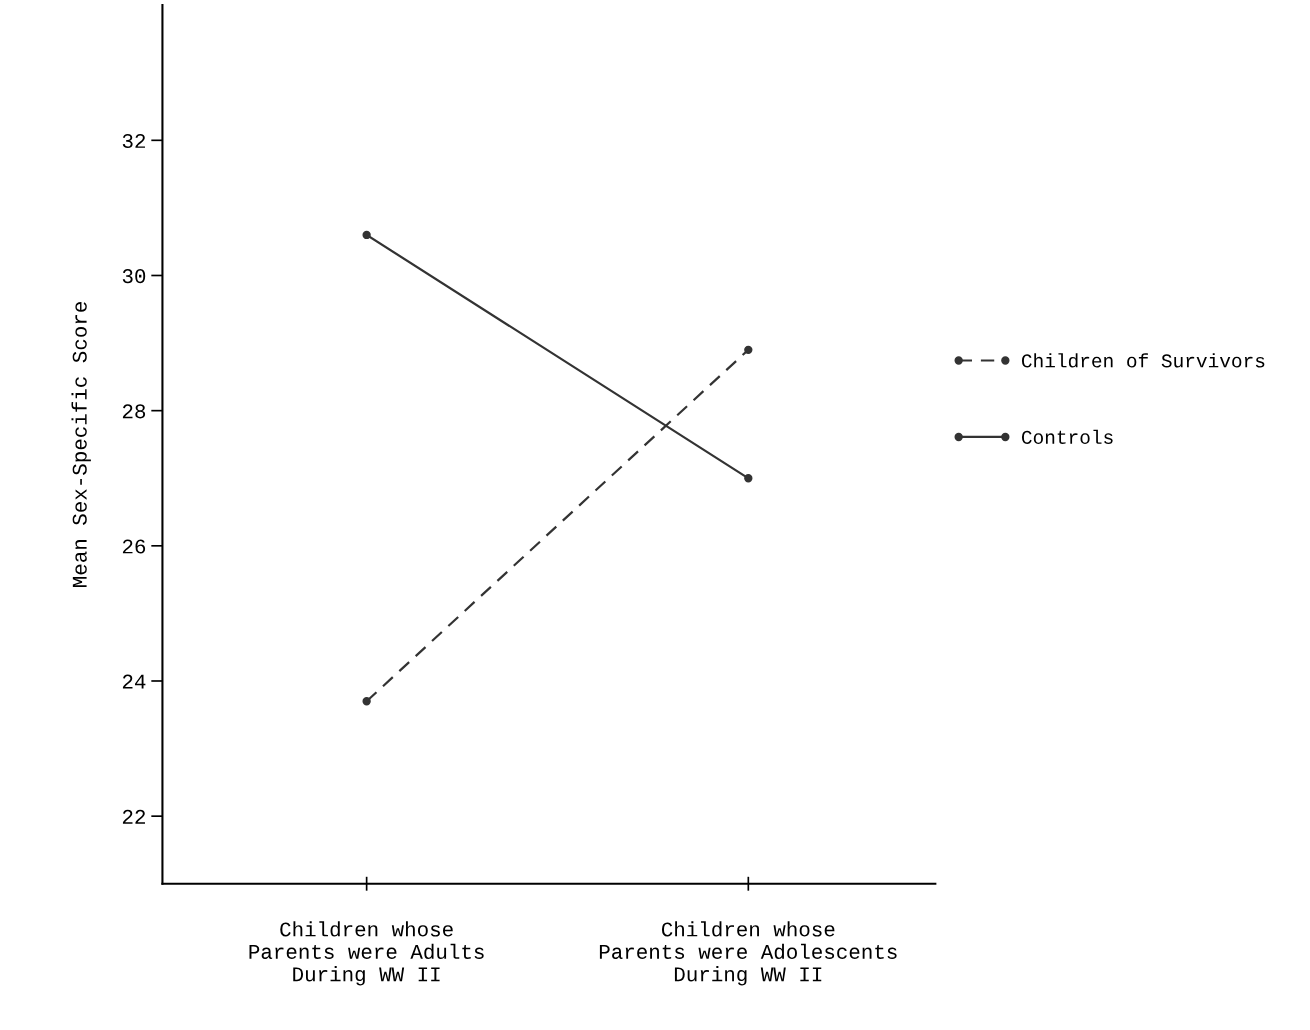 The image size is (1310, 1030). Describe the element at coordinates (133, 816) in the screenshot. I see `y-tick-label: 22` at that location.